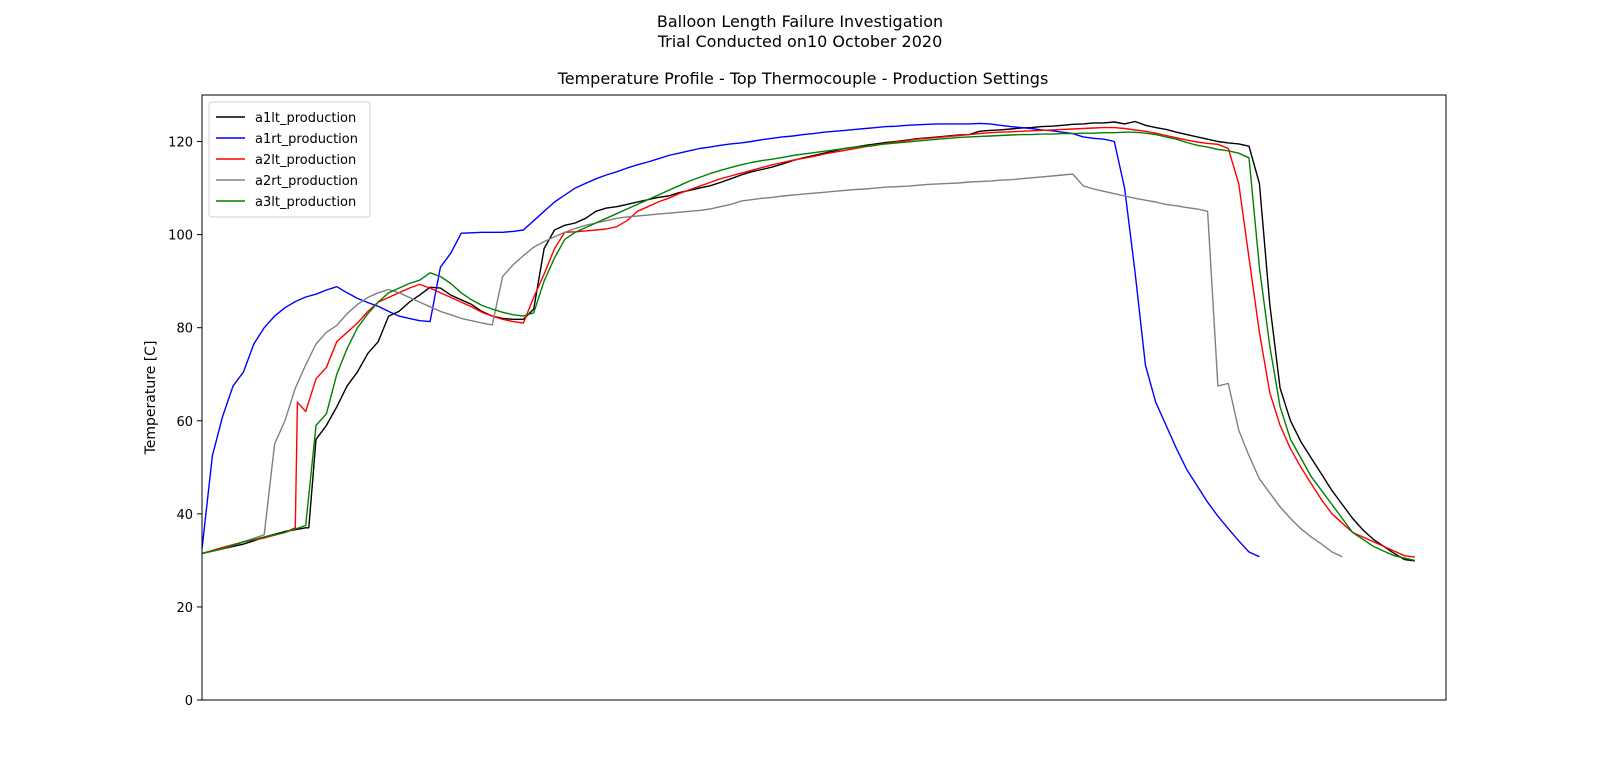 This screenshot has width=1600, height=783. What do you see at coordinates (180, 236) in the screenshot?
I see `y-tick-label: 100` at bounding box center [180, 236].